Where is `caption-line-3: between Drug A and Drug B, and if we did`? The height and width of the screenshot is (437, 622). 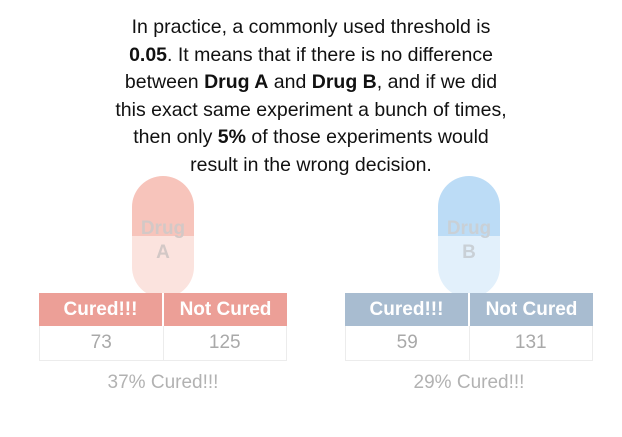 caption-line-3: between Drug A and Drug B, and if we did is located at coordinates (311, 83).